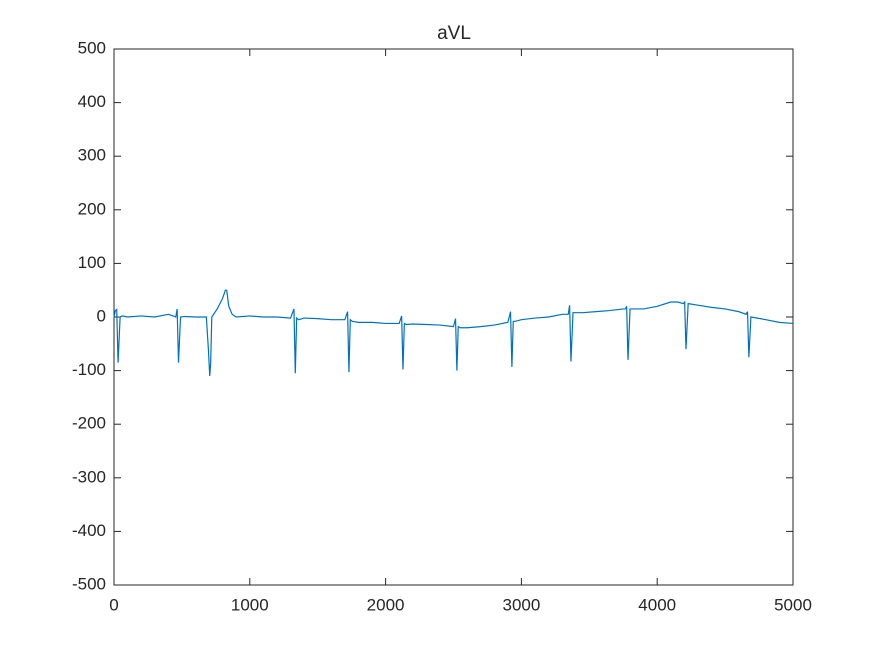  Describe the element at coordinates (657, 604) in the screenshot. I see `x-tick-label: 4000` at that location.